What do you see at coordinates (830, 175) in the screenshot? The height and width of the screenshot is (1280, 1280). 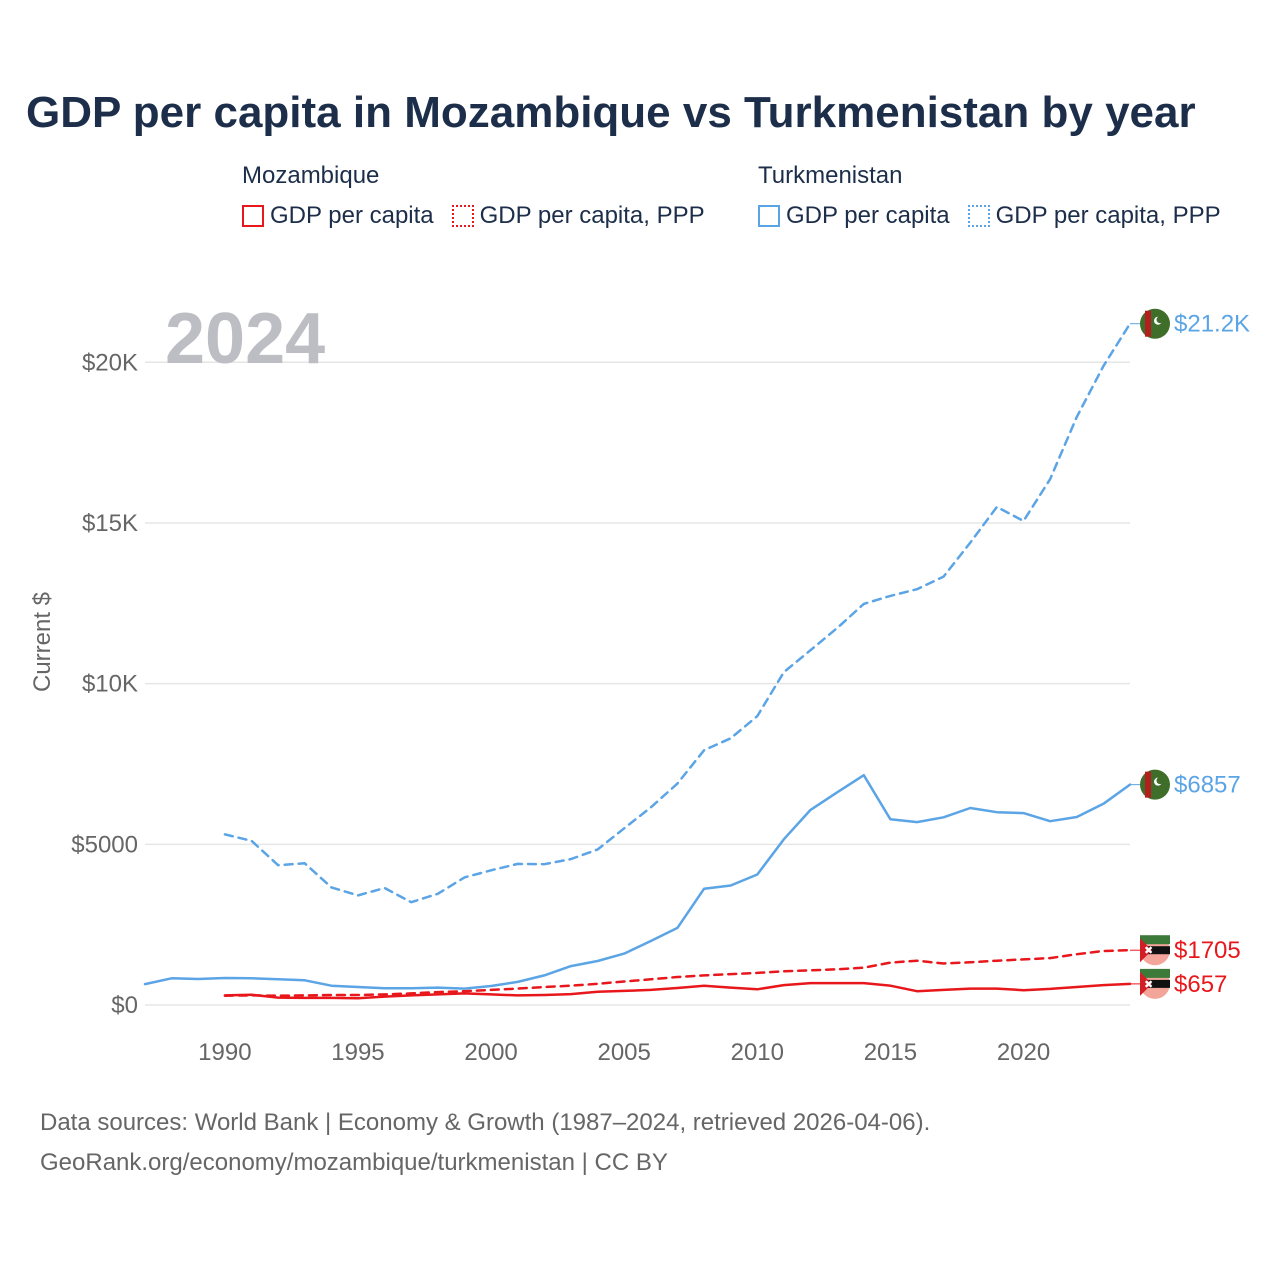 I see `legend-group-title: Turkmenistan` at bounding box center [830, 175].